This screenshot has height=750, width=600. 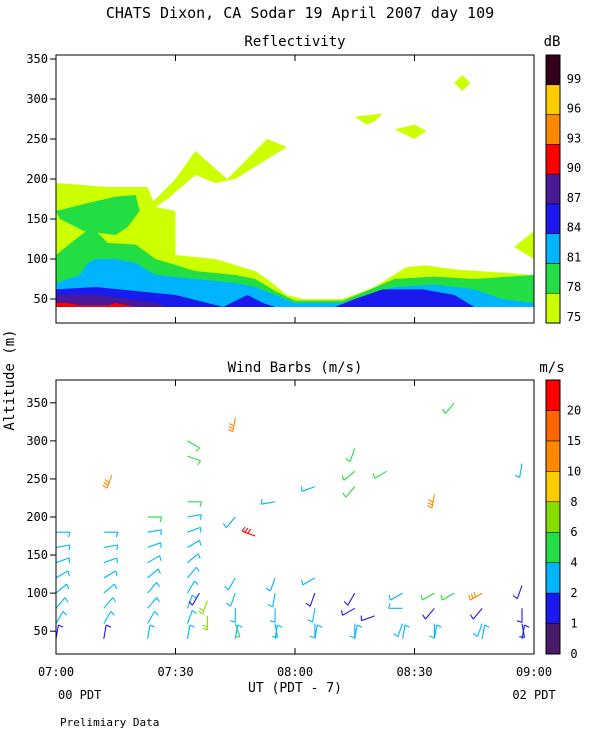 I want to click on colorbar-level-label: 75, so click(x=574, y=317).